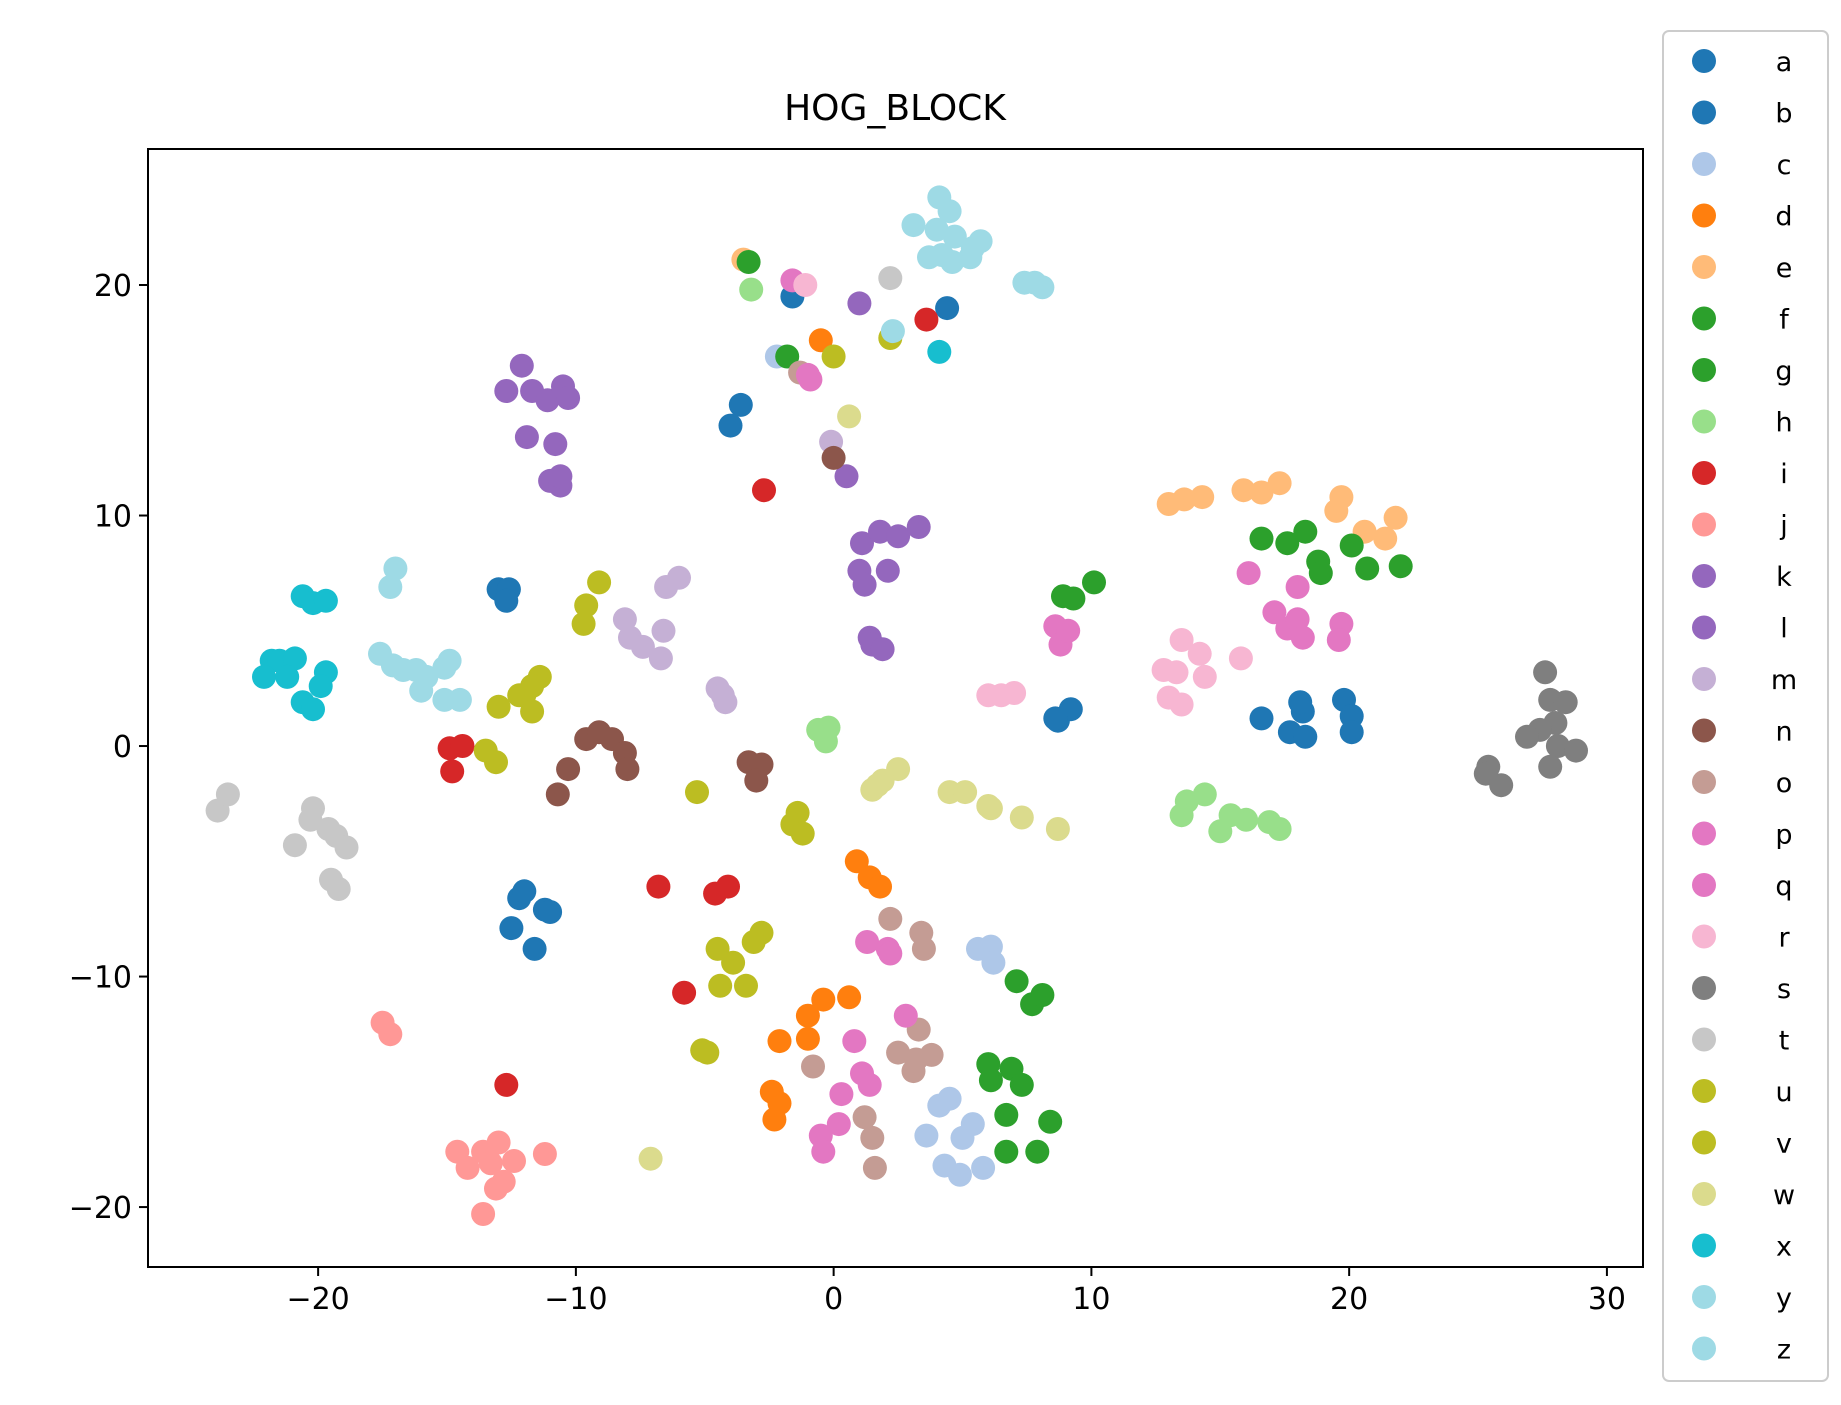  I want to click on legend-marker-n, so click(1704, 730).